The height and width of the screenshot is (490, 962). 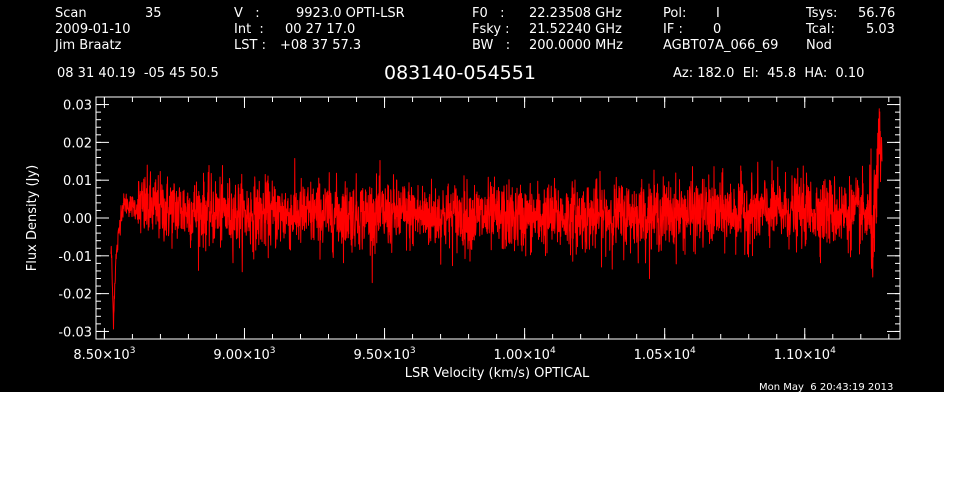 What do you see at coordinates (32, 218) in the screenshot?
I see `y-axis-title: Flux Density (Jy)` at bounding box center [32, 218].